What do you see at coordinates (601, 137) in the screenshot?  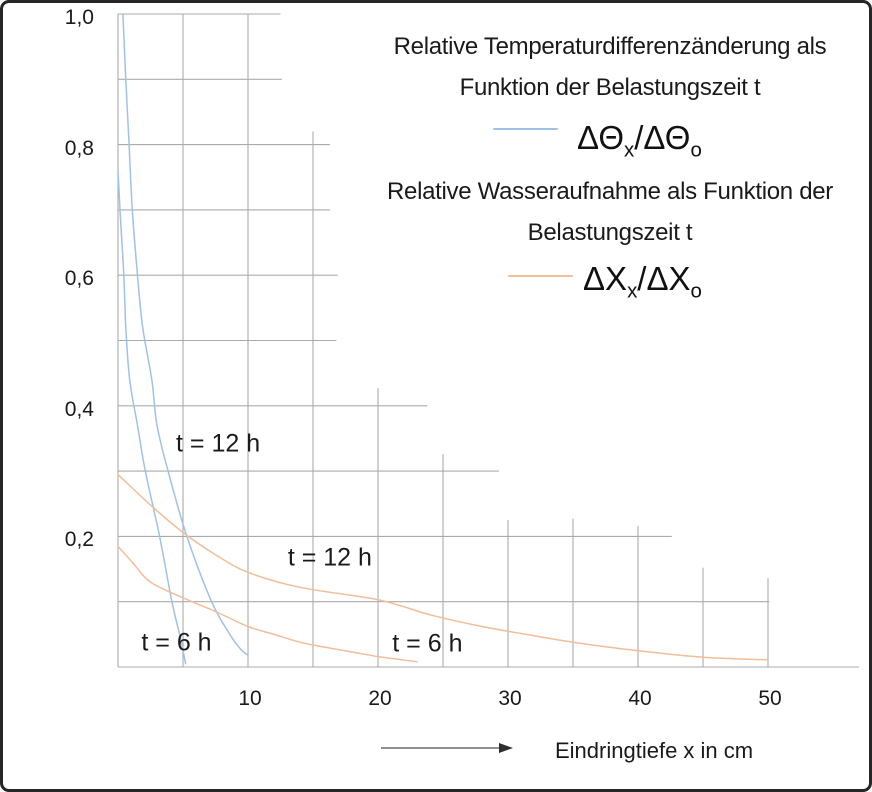 I see `formula-text: ΔΘ` at bounding box center [601, 137].